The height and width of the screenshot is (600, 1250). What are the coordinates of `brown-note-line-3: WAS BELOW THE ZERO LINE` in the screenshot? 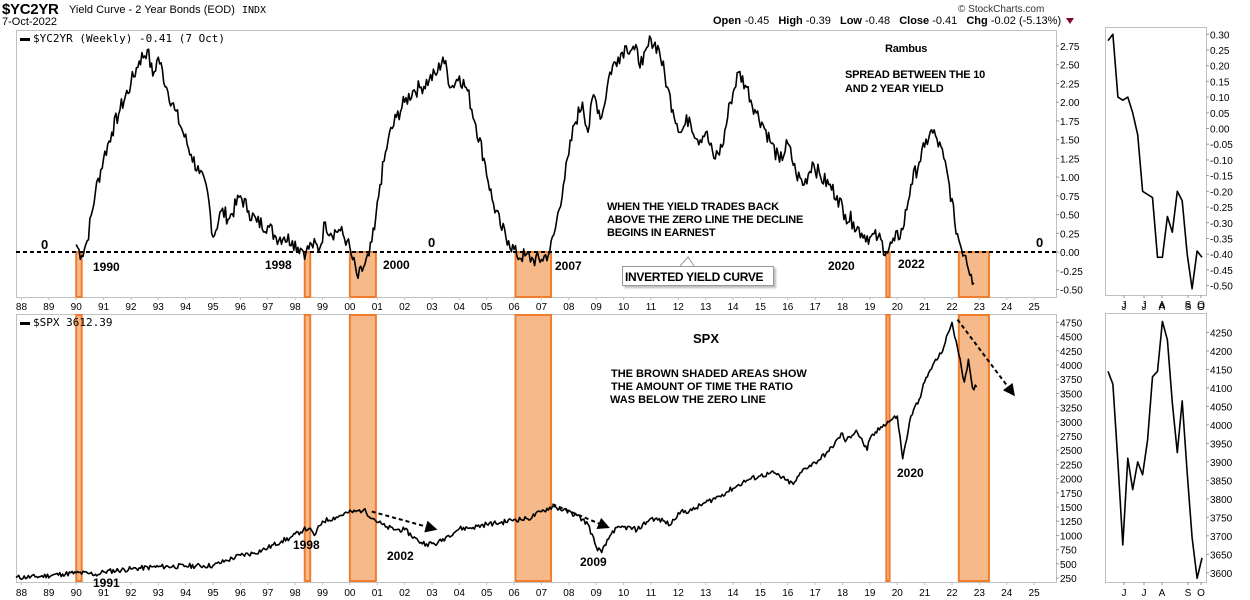 It's located at (688, 400).